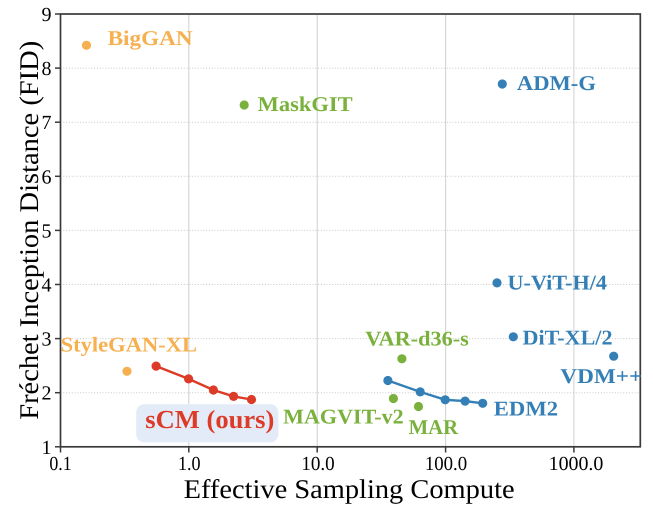 Image resolution: width=653 pixels, height=518 pixels. I want to click on svg-text: 10.0, so click(317, 464).